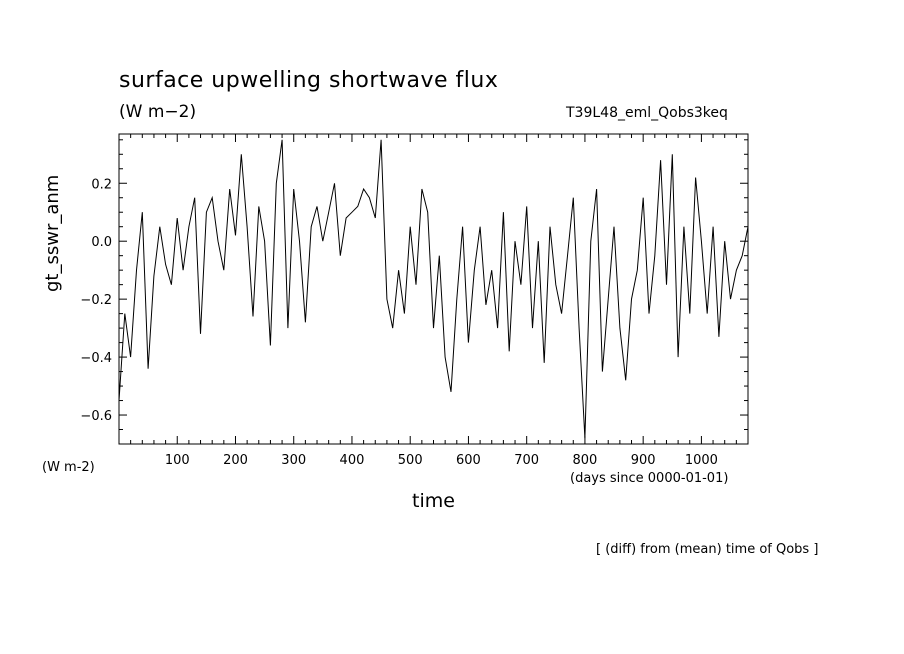 The width and height of the screenshot is (904, 654). Describe the element at coordinates (235, 460) in the screenshot. I see `x-tick-label: 200` at that location.